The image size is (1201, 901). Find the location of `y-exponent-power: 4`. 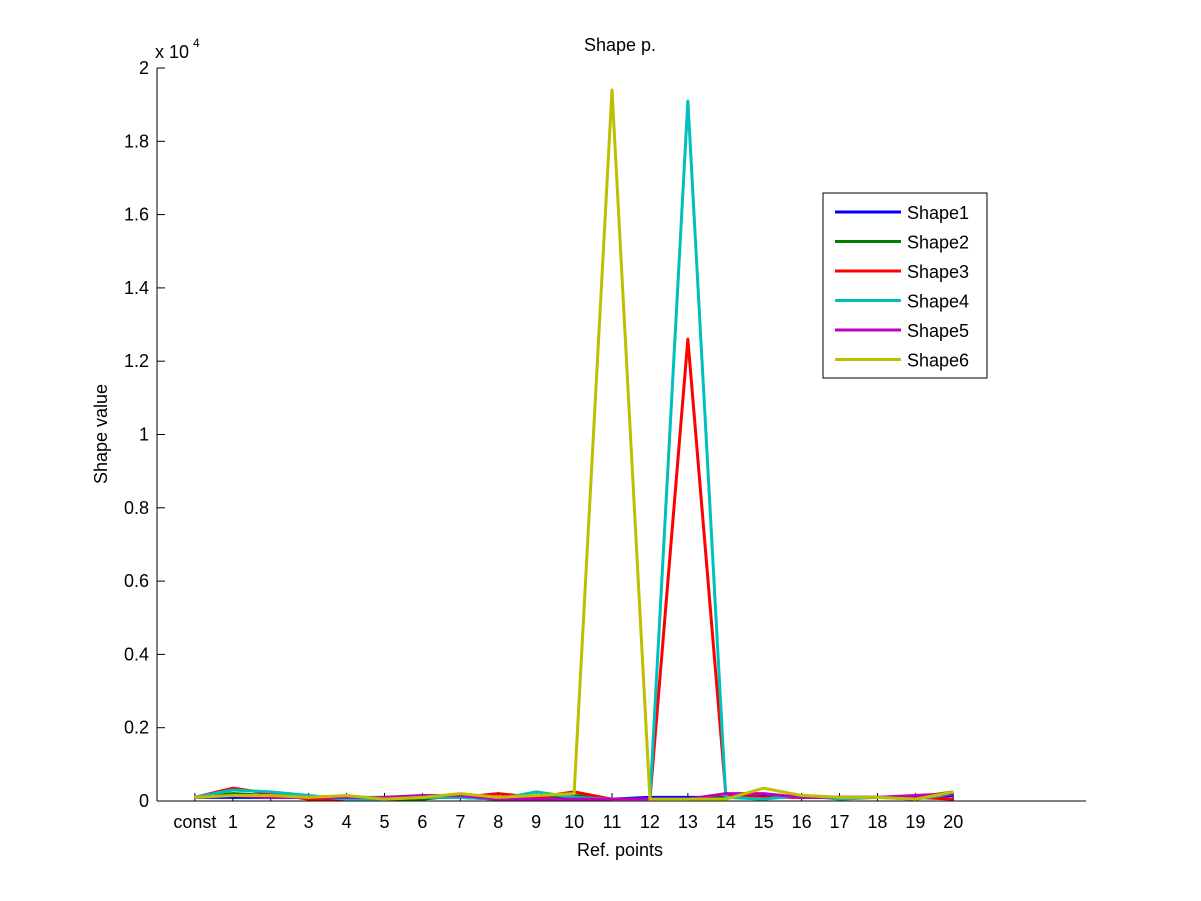

y-exponent-power: 4 is located at coordinates (196, 43).